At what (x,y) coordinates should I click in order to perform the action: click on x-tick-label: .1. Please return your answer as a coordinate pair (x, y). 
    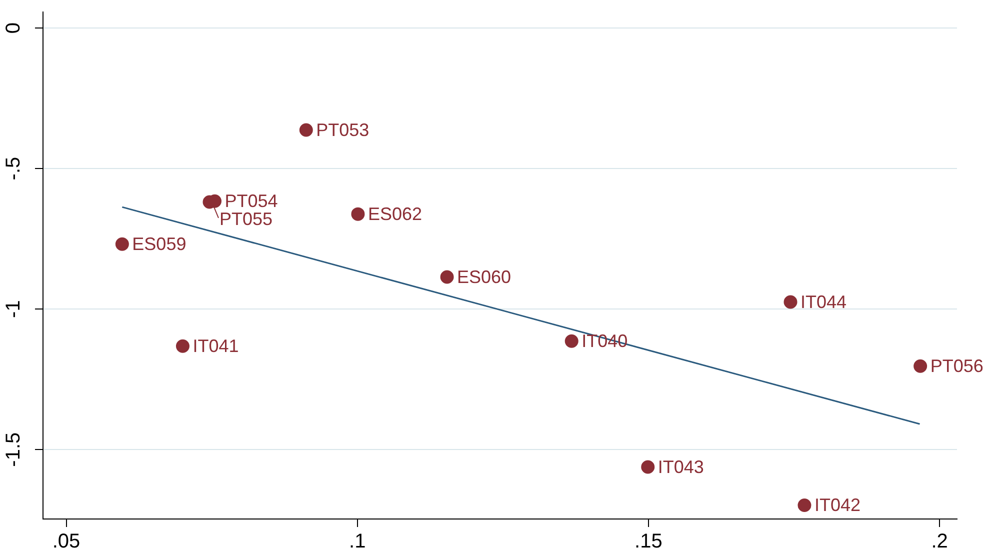
    Looking at the image, I should click on (357, 541).